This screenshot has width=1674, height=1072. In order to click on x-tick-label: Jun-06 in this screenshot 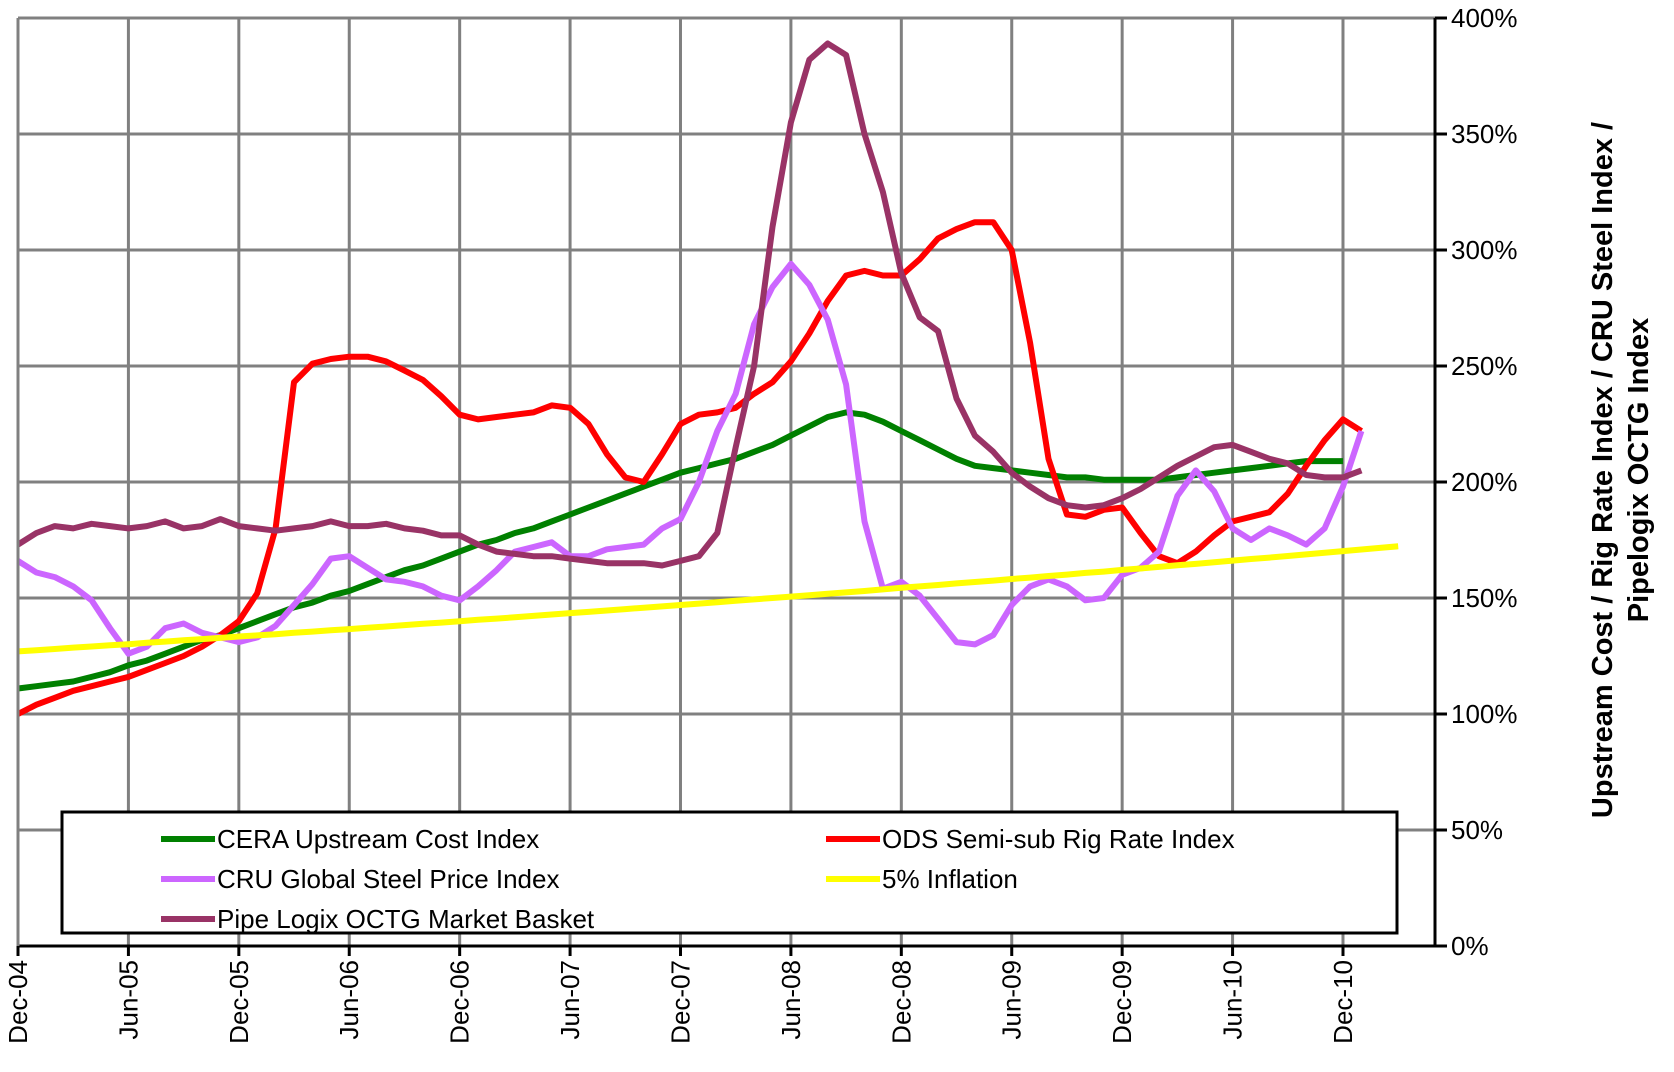, I will do `click(349, 1000)`.